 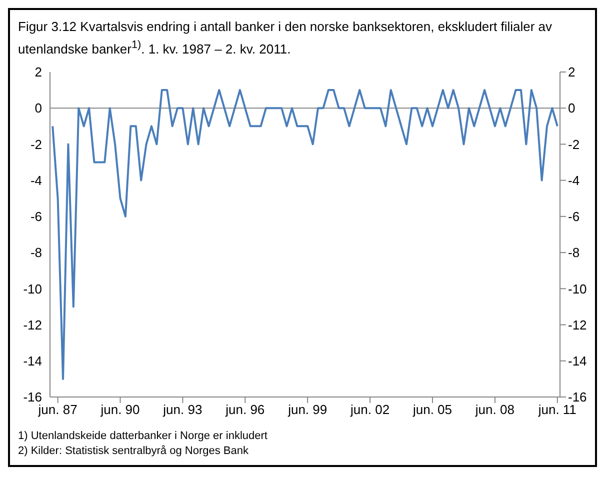 What do you see at coordinates (574, 253) in the screenshot?
I see `y-tick-label: -8` at bounding box center [574, 253].